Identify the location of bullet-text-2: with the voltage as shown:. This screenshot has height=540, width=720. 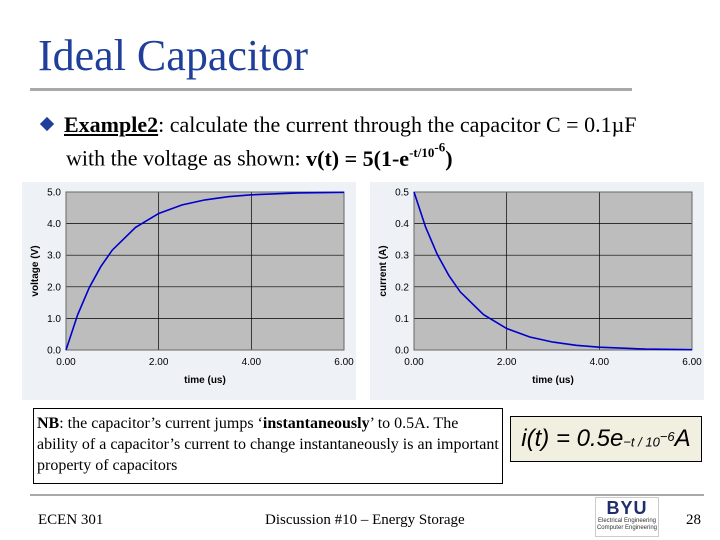
(186, 158).